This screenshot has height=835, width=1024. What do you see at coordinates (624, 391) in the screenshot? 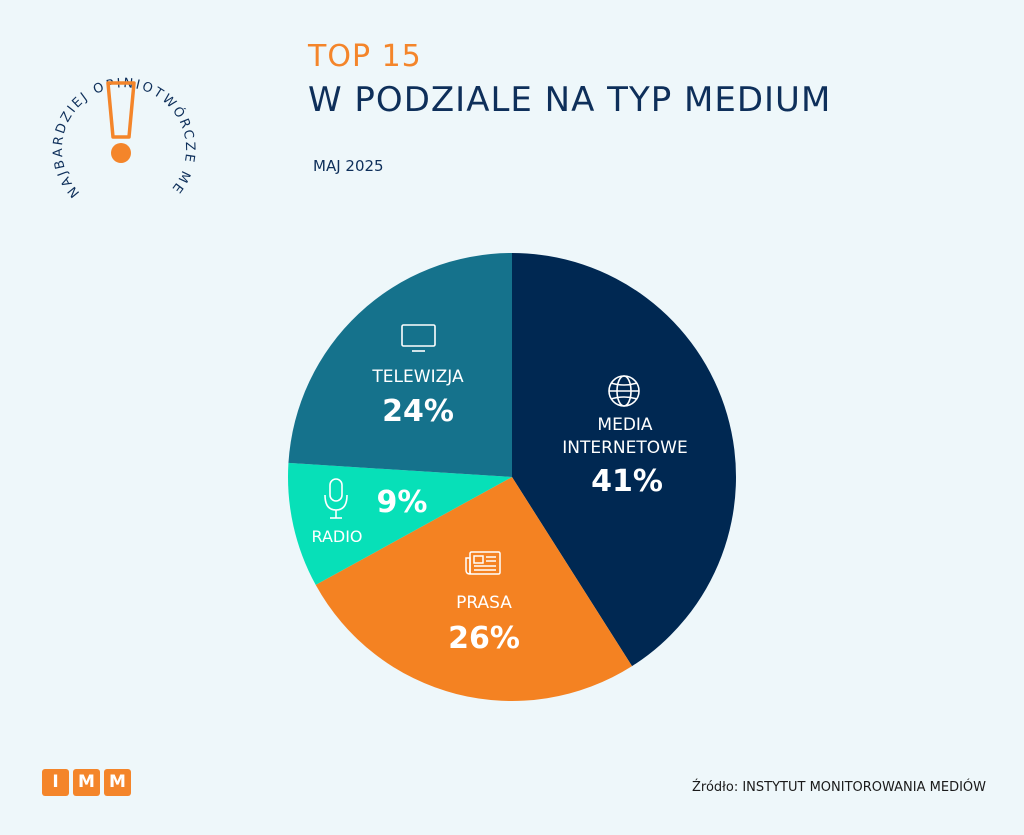
I see `globe-icon` at bounding box center [624, 391].